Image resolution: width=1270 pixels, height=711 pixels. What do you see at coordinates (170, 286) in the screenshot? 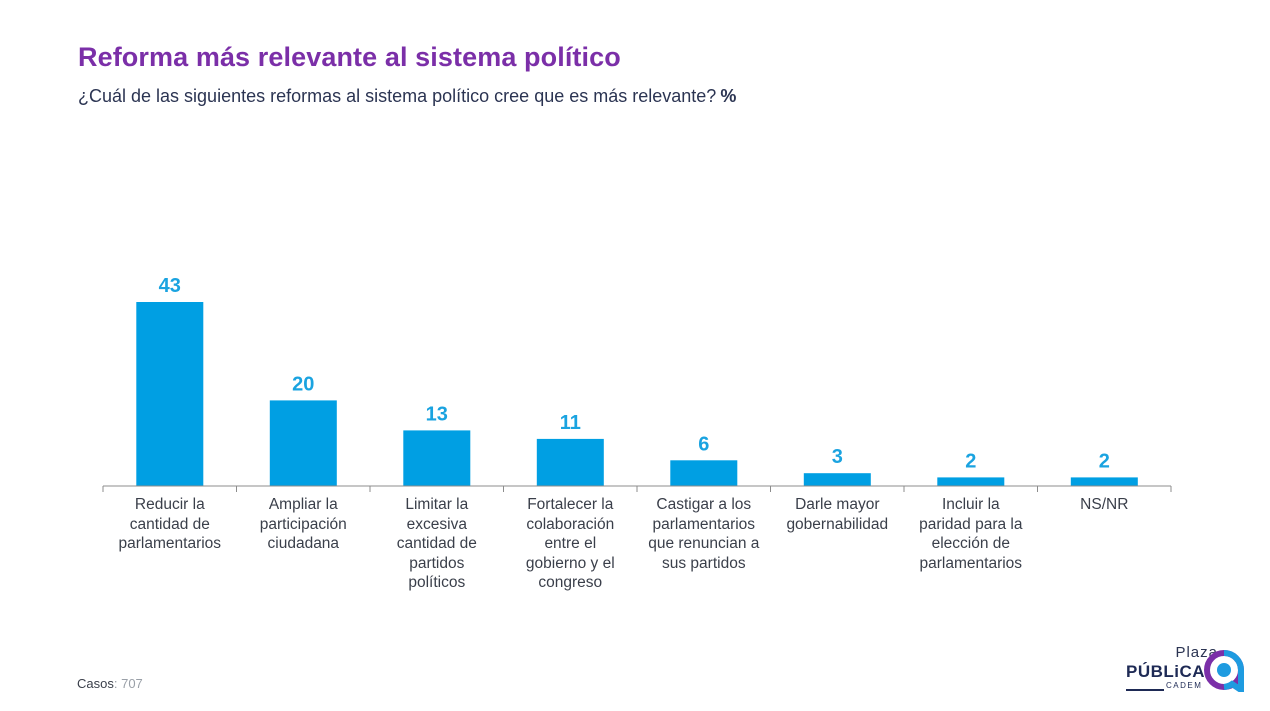
I see `value-label-1: 43` at bounding box center [170, 286].